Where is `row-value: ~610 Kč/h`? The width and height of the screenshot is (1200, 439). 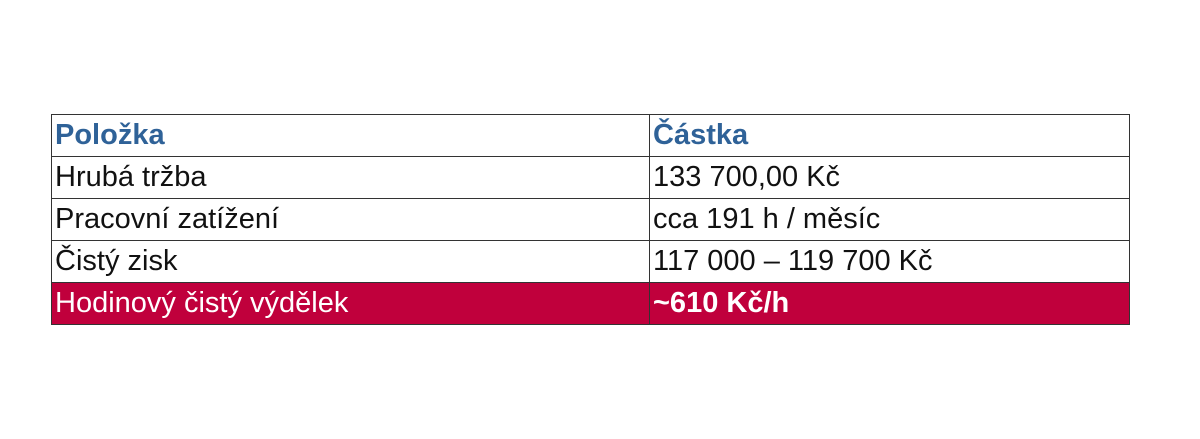
row-value: ~610 Kč/h is located at coordinates (889, 303).